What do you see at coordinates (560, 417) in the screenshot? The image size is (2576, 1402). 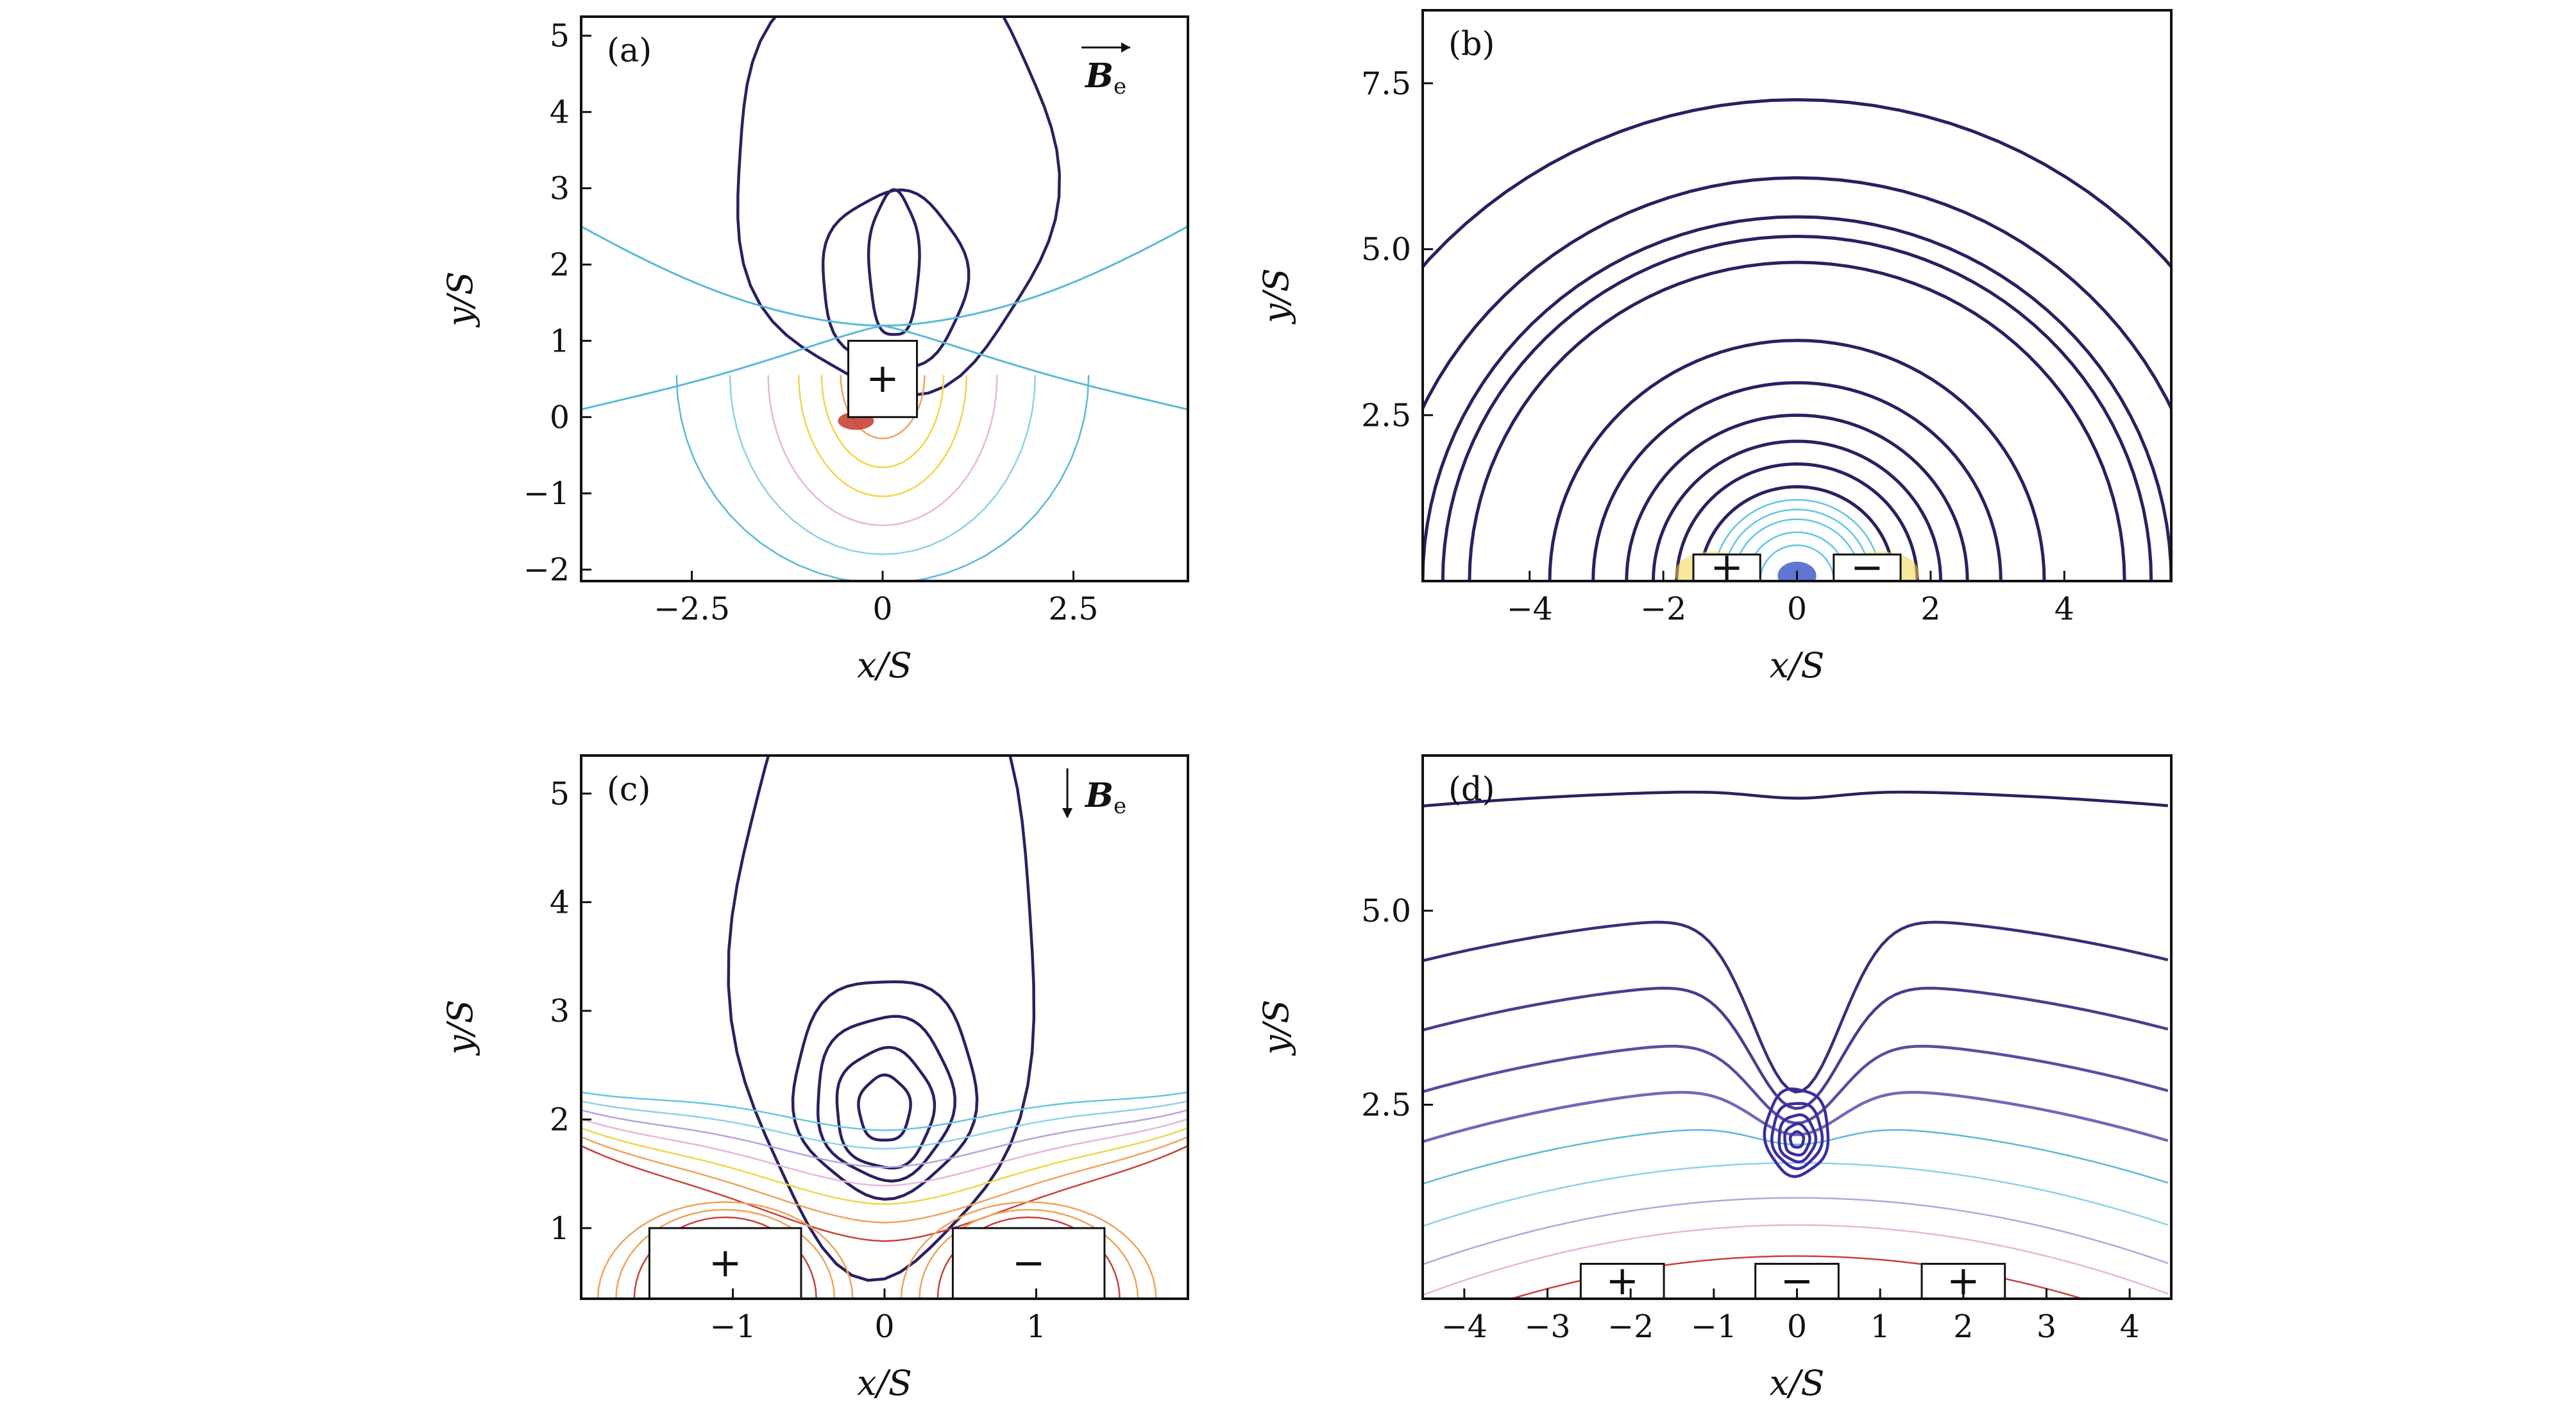 I see `y-tick-label: 0` at bounding box center [560, 417].